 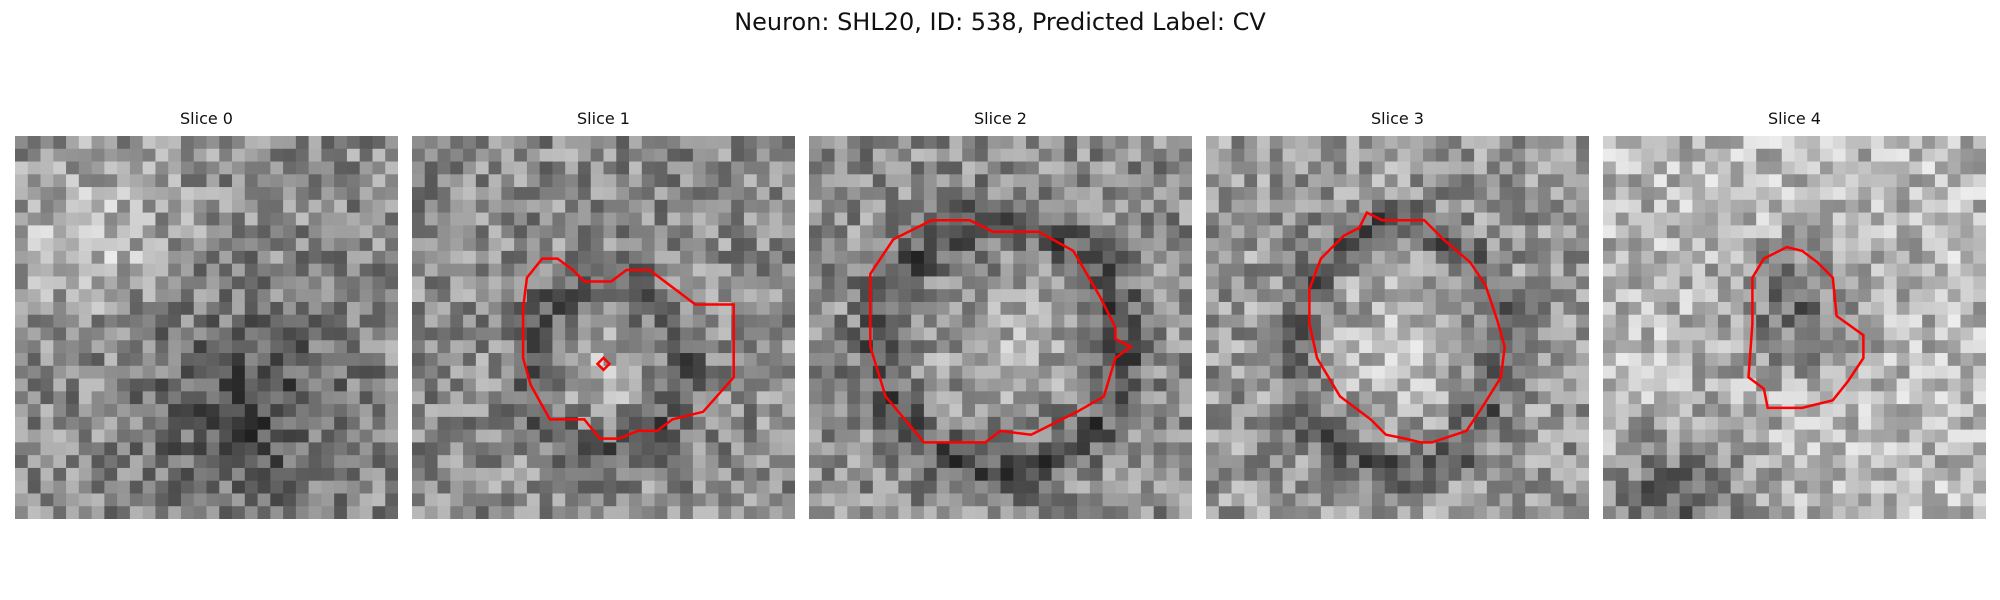 What do you see at coordinates (1001, 331) in the screenshot?
I see `segmentation-contour` at bounding box center [1001, 331].